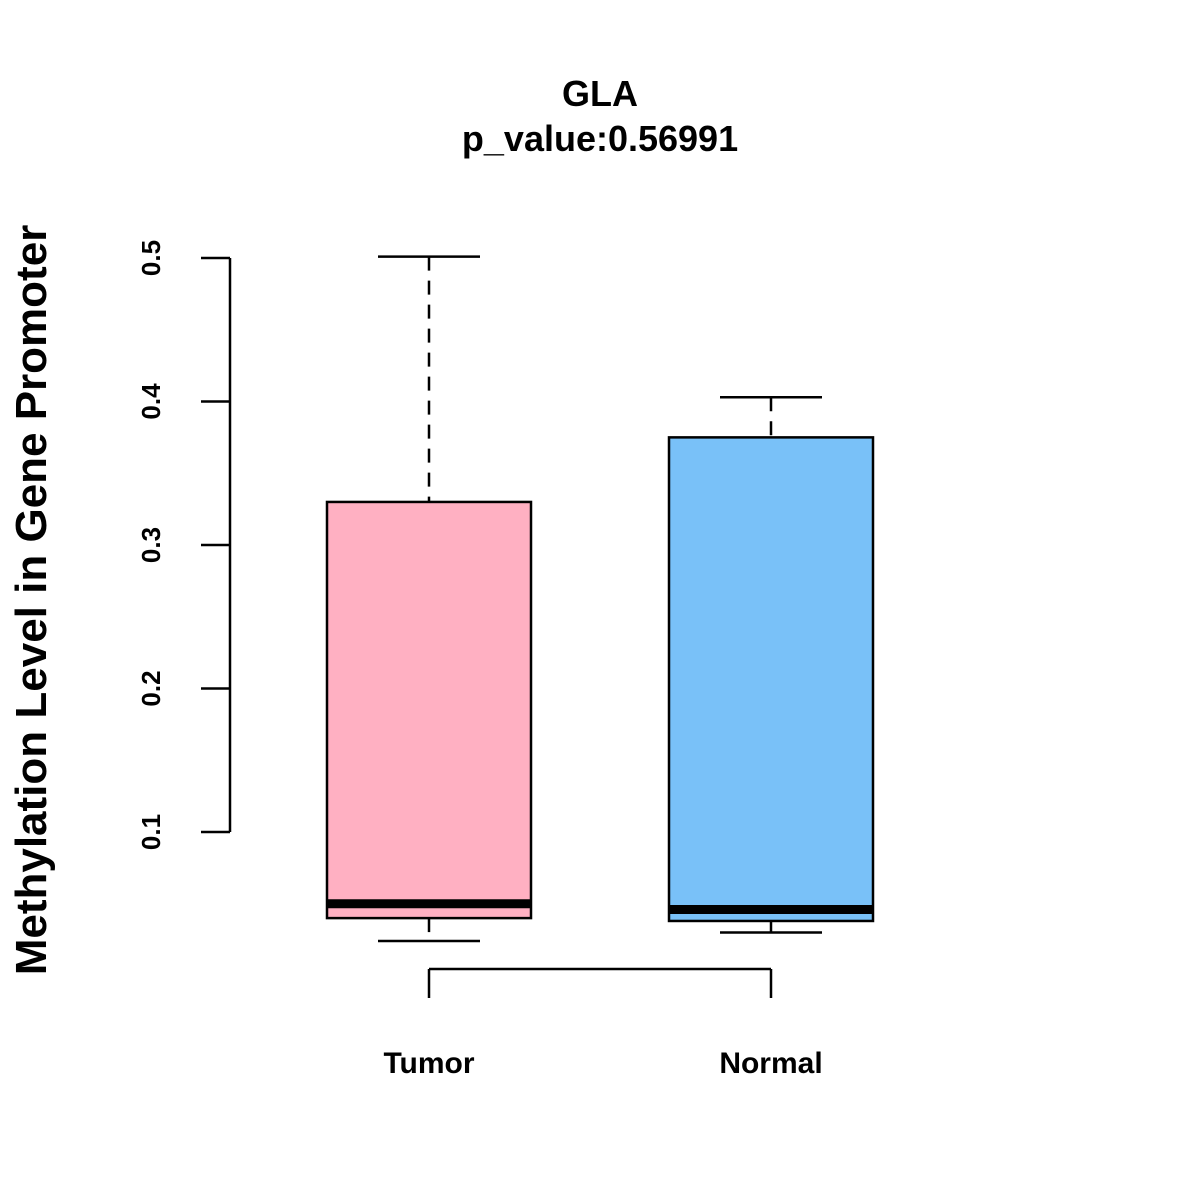  I want to click on box-group-tumor, so click(429, 599).